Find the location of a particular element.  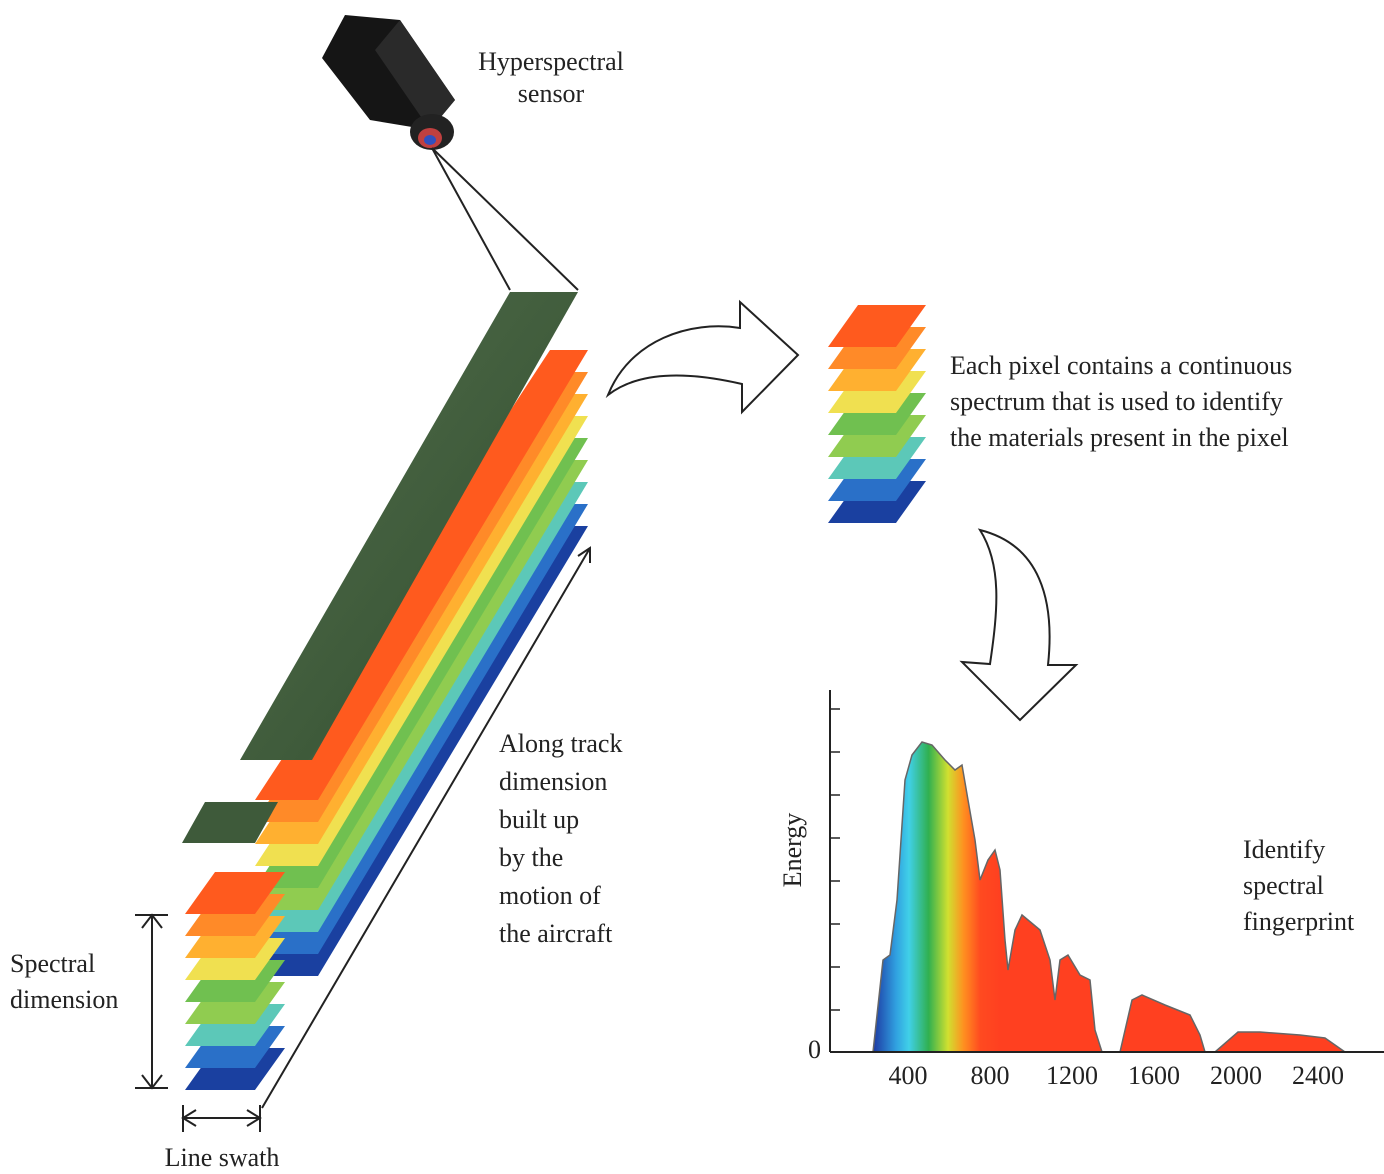

label-line: the materials present in the pixel is located at coordinates (1119, 437).